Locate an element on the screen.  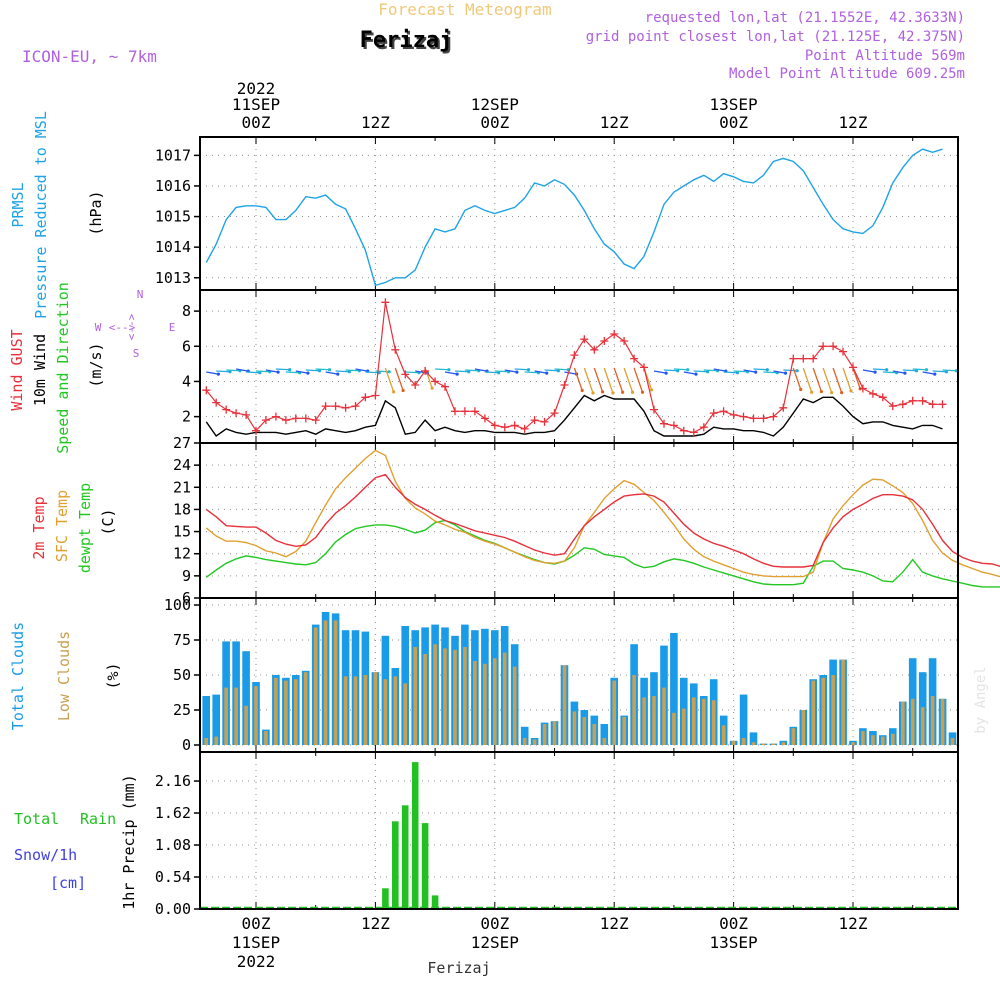
wind-unit: (m/s) is located at coordinates (96, 364).